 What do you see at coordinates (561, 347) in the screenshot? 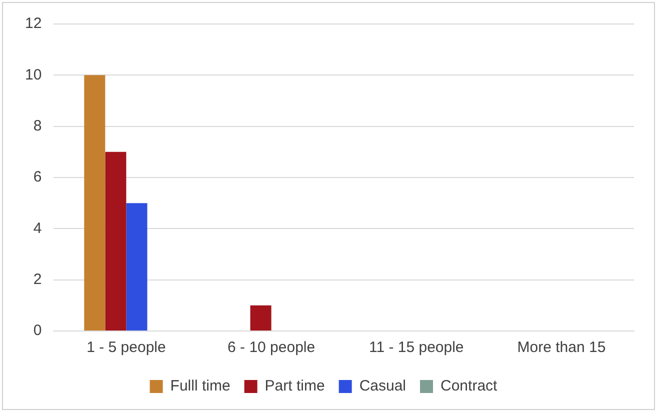
I see `x-tick-label: More than 15` at bounding box center [561, 347].